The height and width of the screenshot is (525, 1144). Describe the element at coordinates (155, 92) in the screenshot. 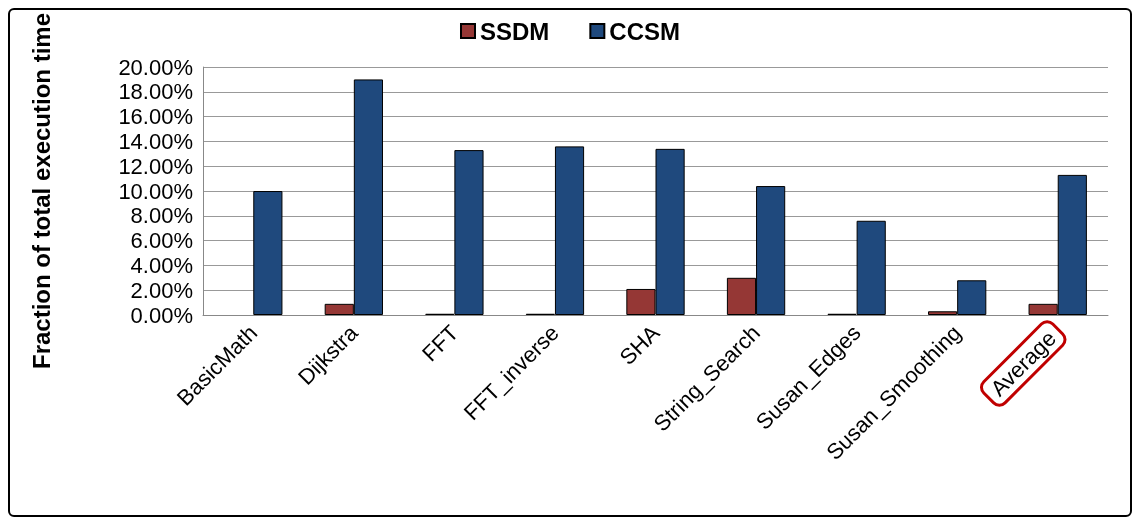

I see `y-tick-label: 18.00%` at that location.